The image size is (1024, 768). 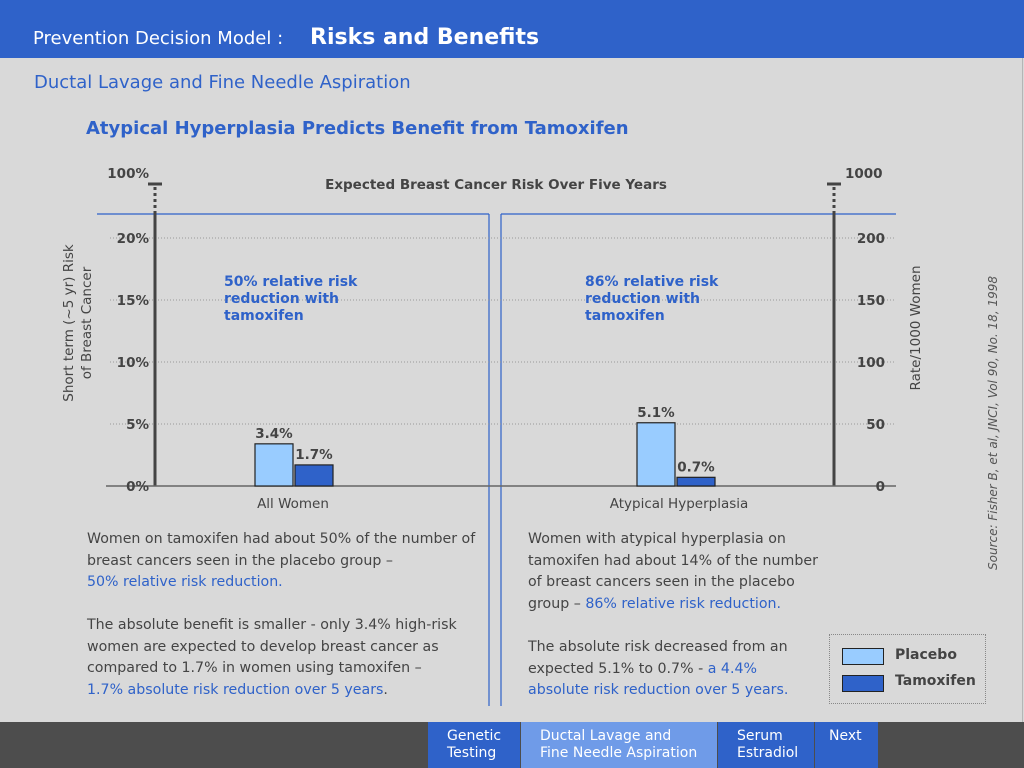 I want to click on y-tick-label-right: 200, so click(x=871, y=239).